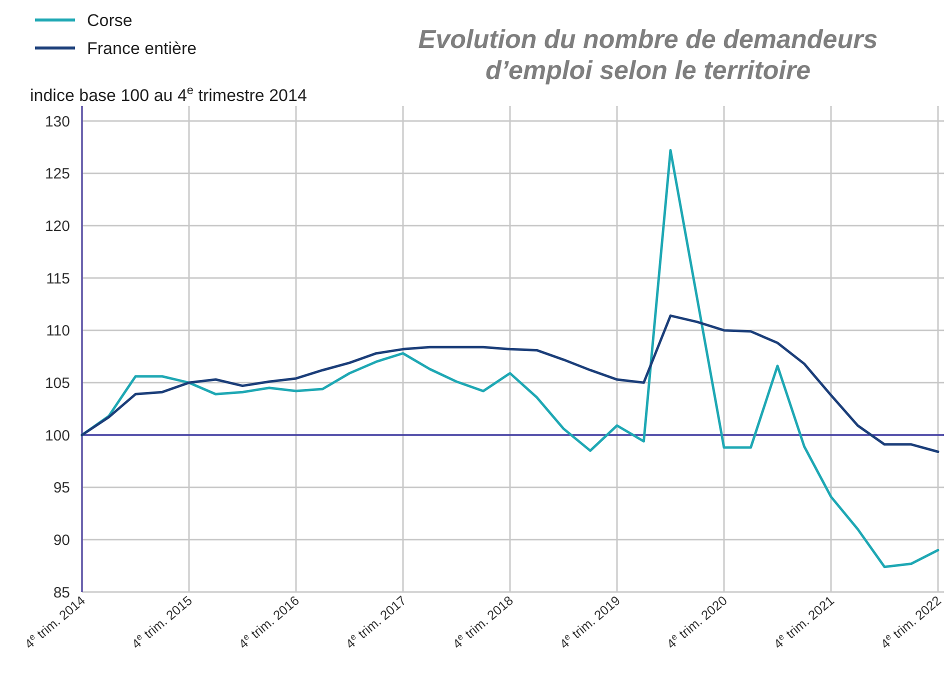 The image size is (952, 677). What do you see at coordinates (61, 540) in the screenshot?
I see `y-tick-label: 90` at bounding box center [61, 540].